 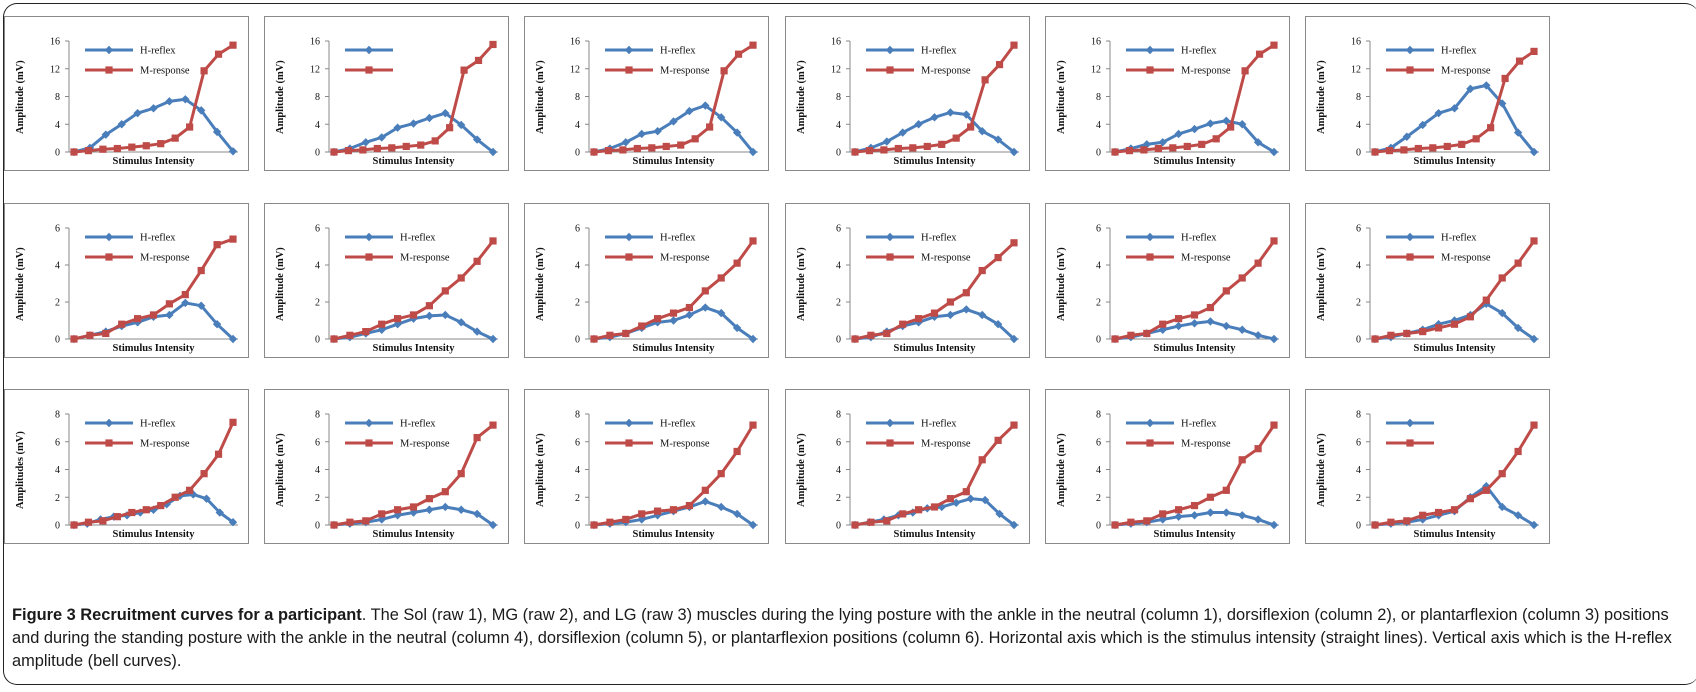 I want to click on y-tick-label: 16, so click(x=1096, y=42).